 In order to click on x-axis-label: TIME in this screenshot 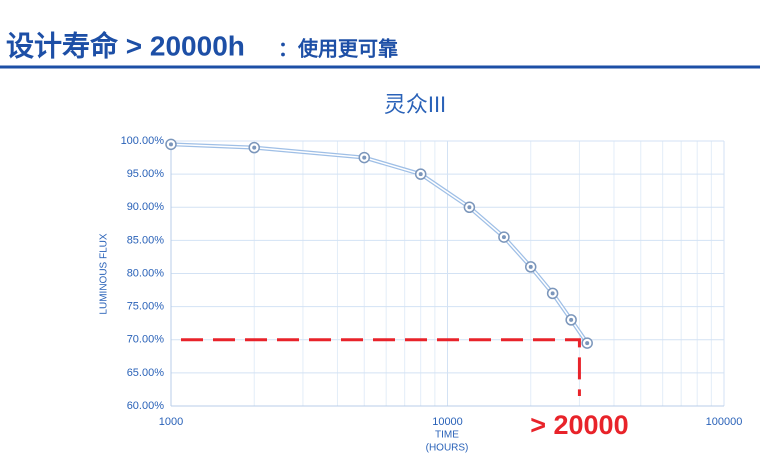, I will do `click(447, 435)`.